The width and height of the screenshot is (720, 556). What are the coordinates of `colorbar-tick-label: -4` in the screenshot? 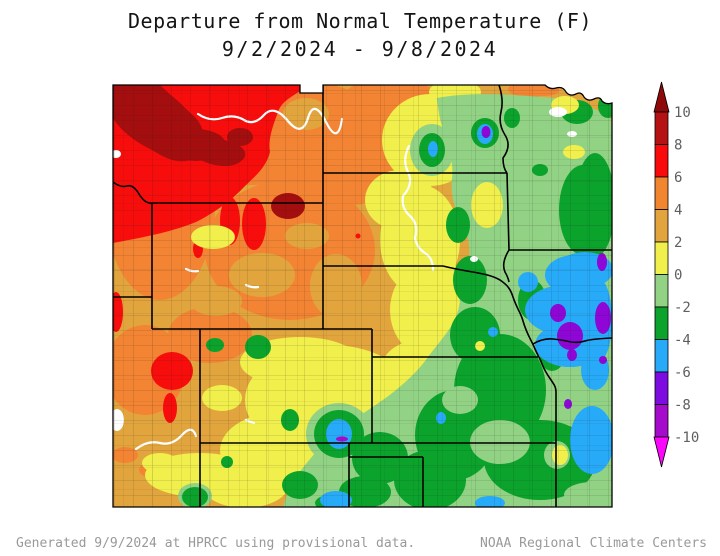 It's located at (682, 341).